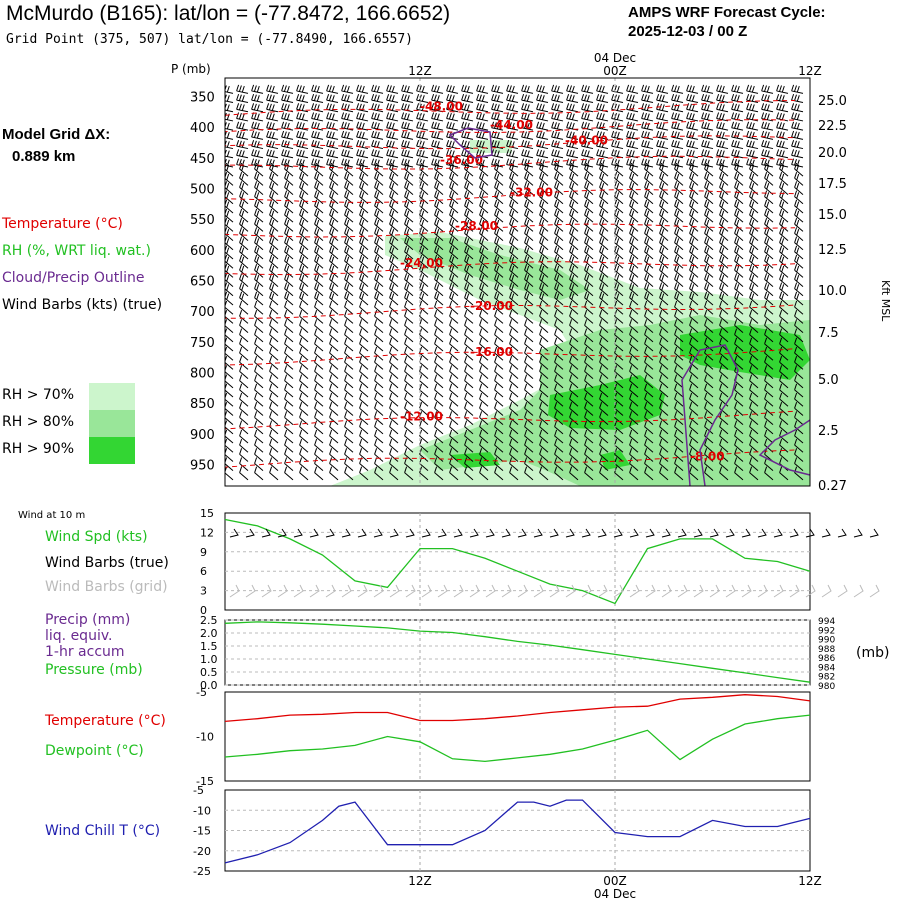  I want to click on pressure-tick-label: 850, so click(202, 404).